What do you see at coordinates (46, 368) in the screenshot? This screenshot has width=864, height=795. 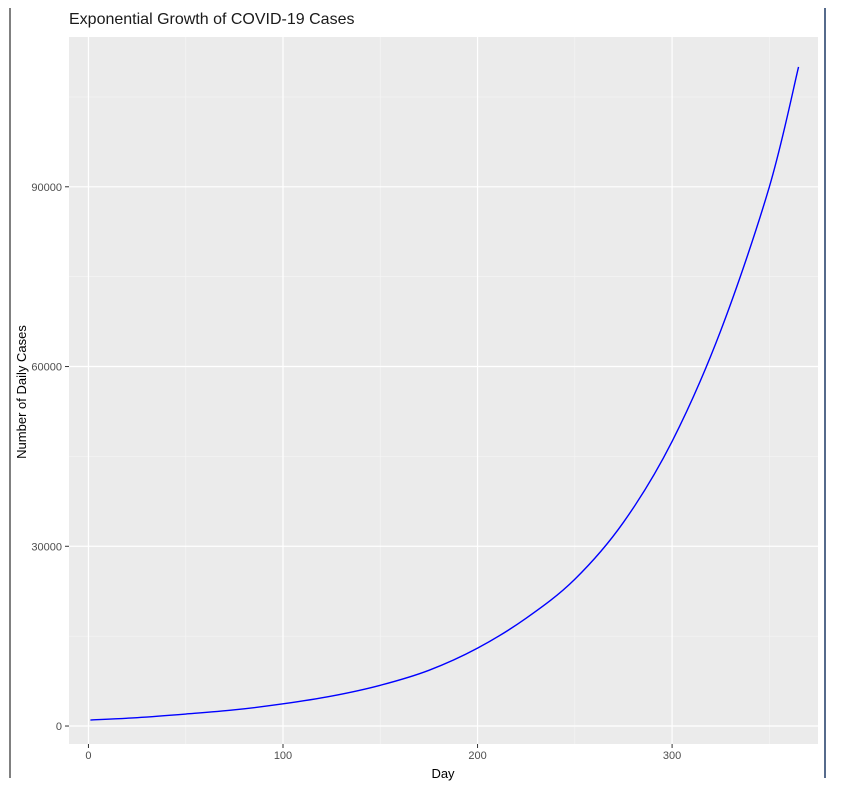 I see `y-tick-label: 60000` at bounding box center [46, 368].